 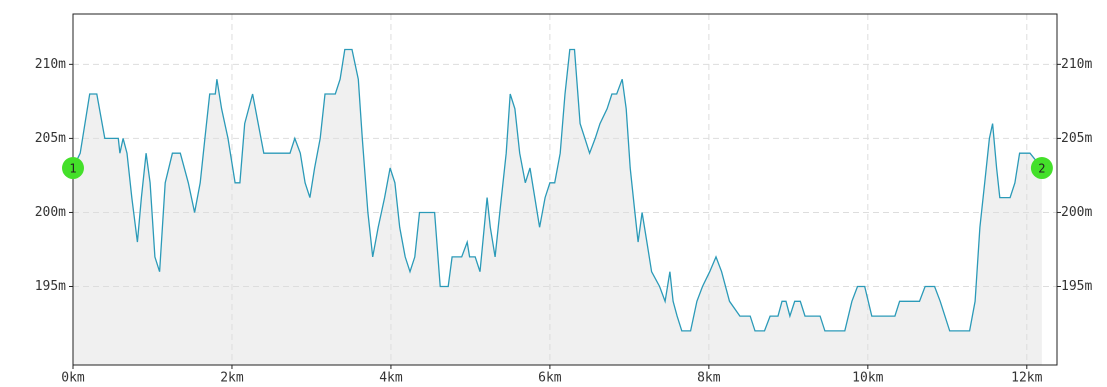 What do you see at coordinates (50, 138) in the screenshot?
I see `y-tick-label: 205m` at bounding box center [50, 138].